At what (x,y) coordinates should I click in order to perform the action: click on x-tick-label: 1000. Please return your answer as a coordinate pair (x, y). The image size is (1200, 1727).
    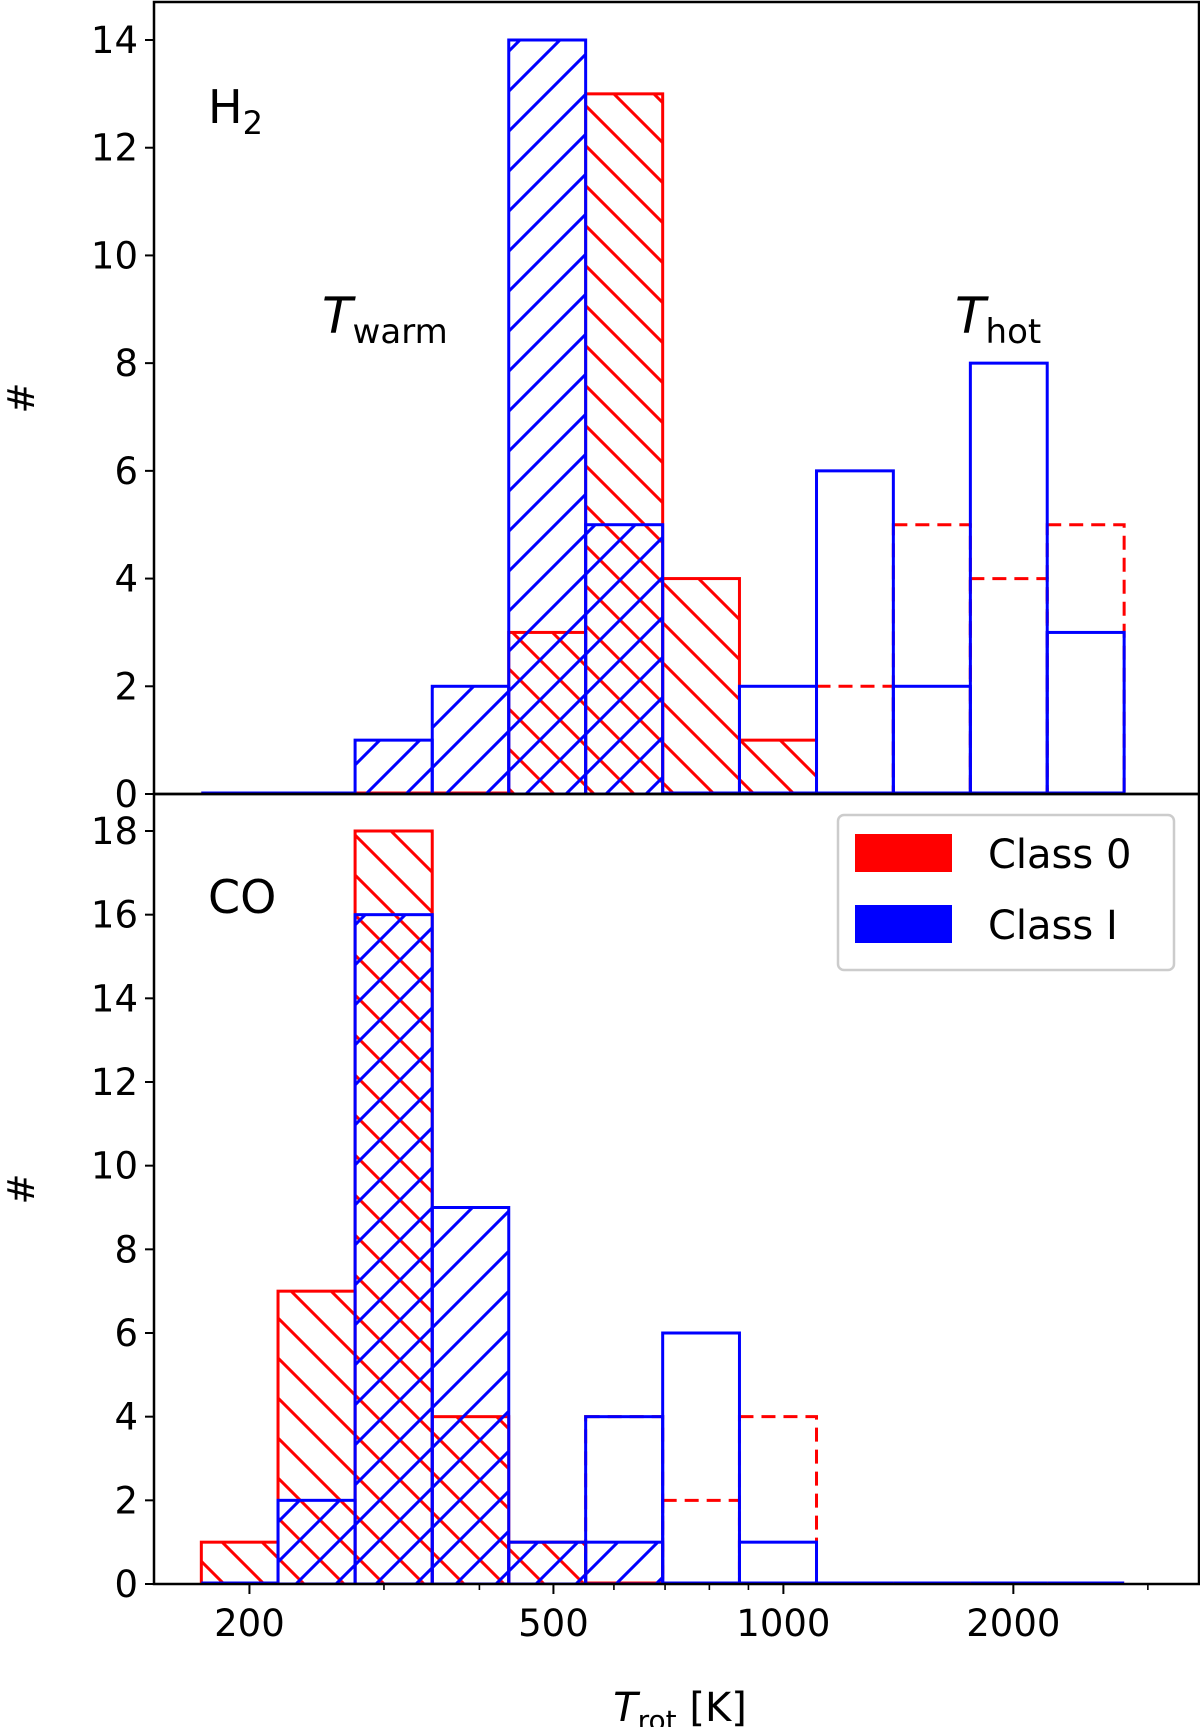
    Looking at the image, I should click on (783, 1623).